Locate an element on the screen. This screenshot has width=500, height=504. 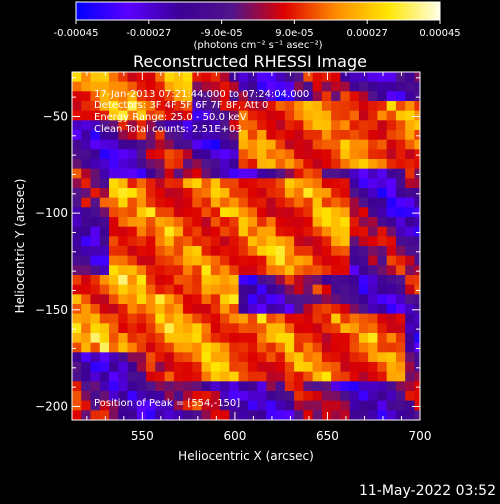
y-tick-label: −50 is located at coordinates (55, 116).